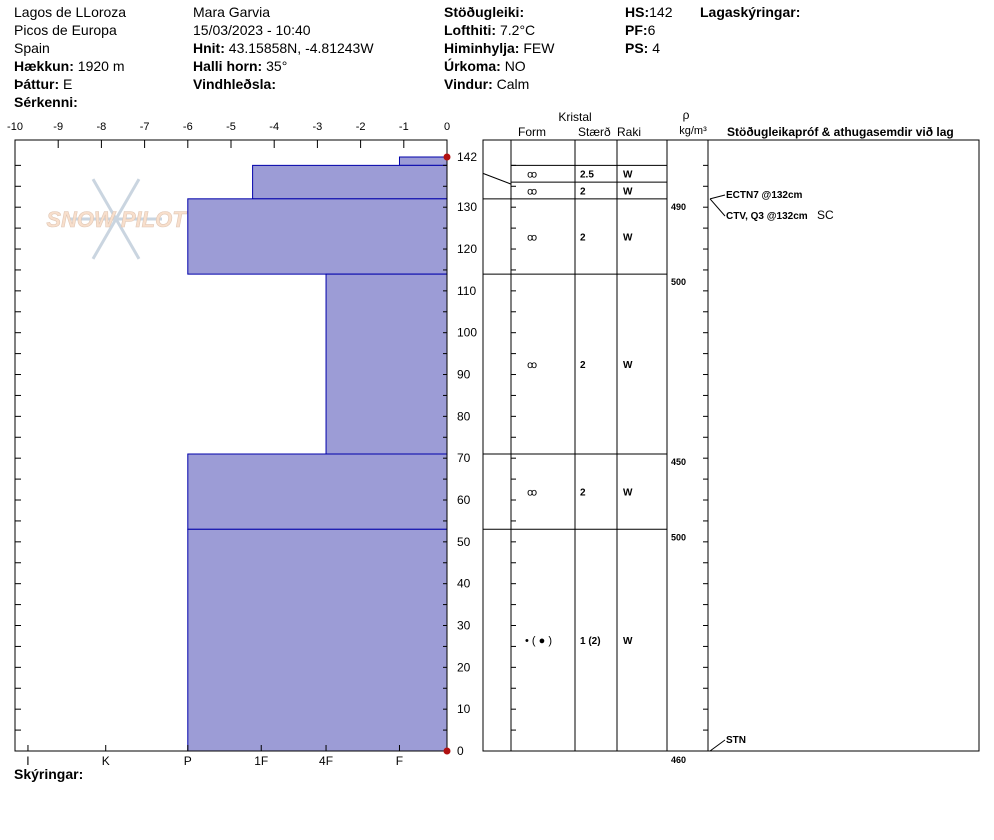  Describe the element at coordinates (58, 127) in the screenshot. I see `hardness-tick-label: -9` at that location.